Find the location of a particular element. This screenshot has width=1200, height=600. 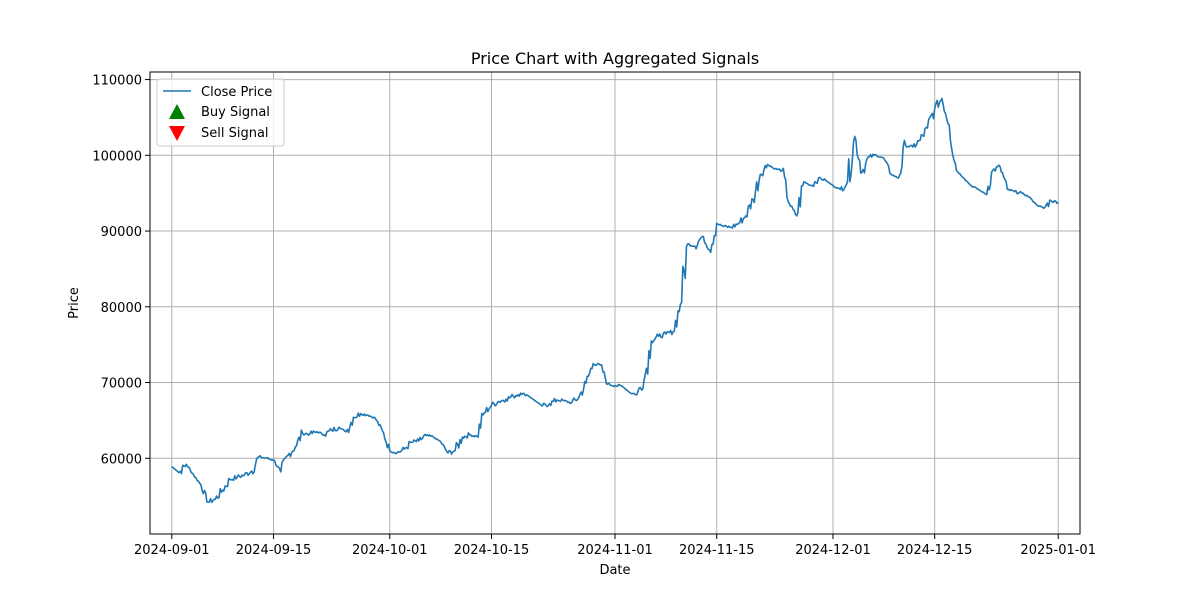

y-tick-label: 110000 is located at coordinates (117, 81).